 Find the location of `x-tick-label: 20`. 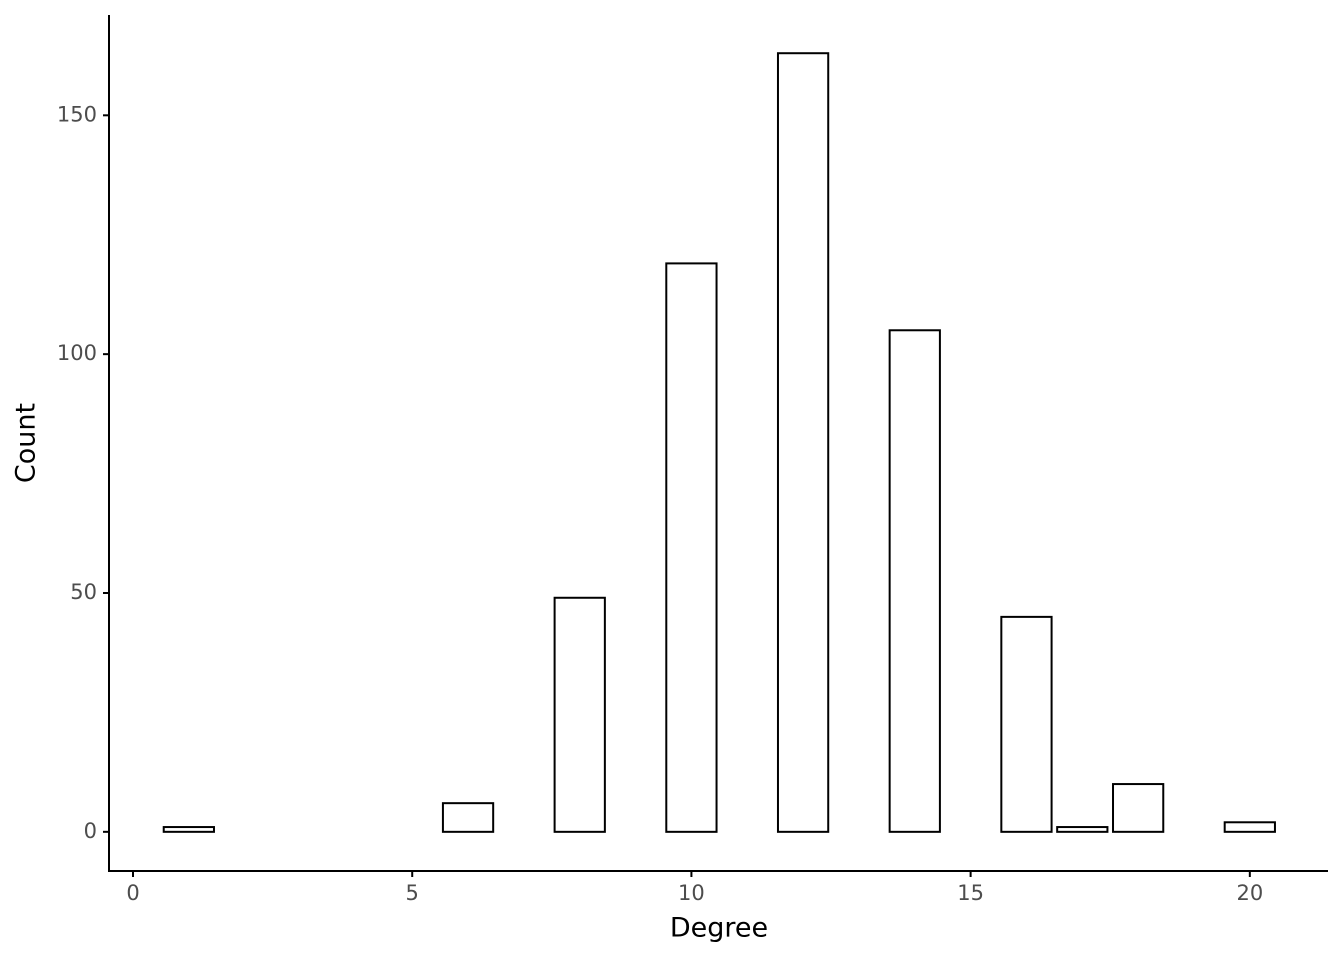

x-tick-label: 20 is located at coordinates (1249, 893).